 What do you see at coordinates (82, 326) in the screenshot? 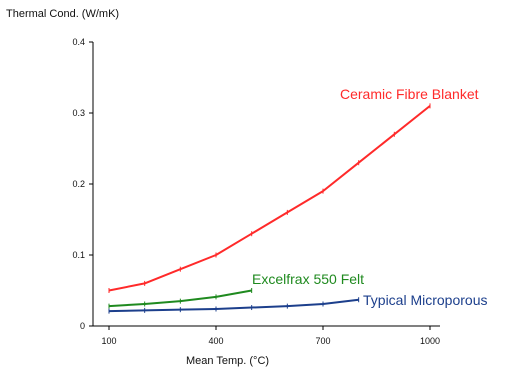
I see `y-tick-label: 0` at bounding box center [82, 326].